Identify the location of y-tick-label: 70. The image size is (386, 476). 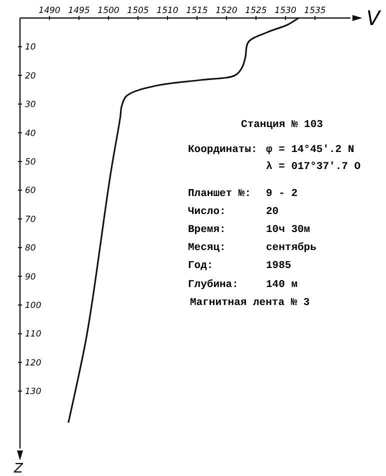
(30, 219).